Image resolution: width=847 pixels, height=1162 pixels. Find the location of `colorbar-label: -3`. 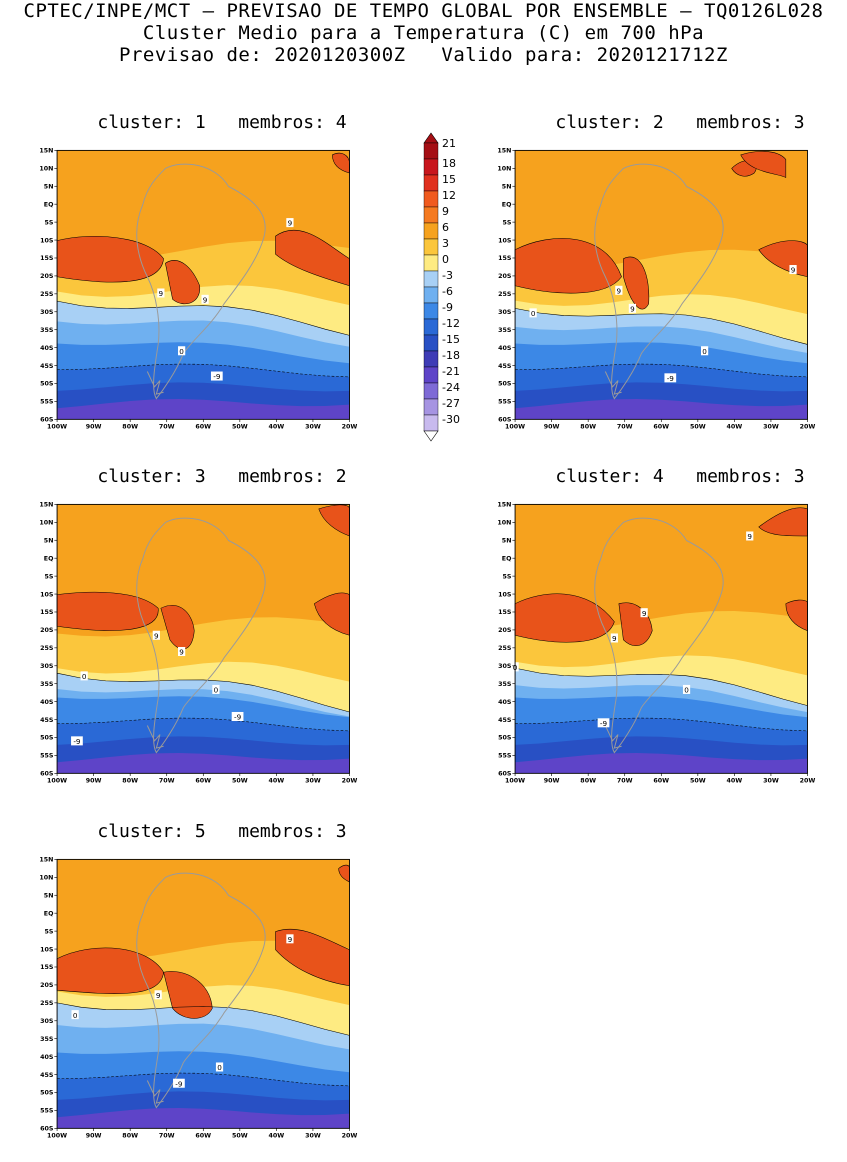

colorbar-label: -3 is located at coordinates (447, 275).